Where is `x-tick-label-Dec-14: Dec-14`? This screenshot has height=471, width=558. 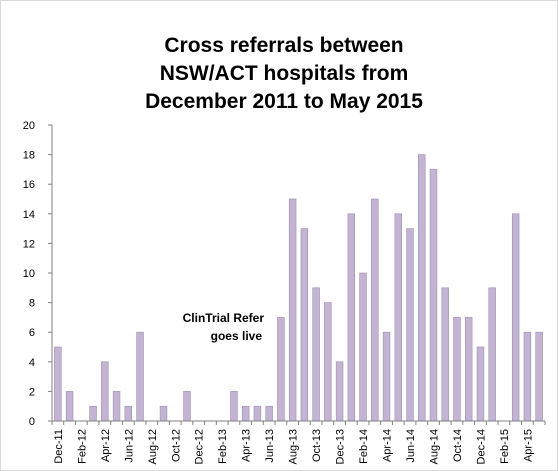
x-tick-label-Dec-14: Dec-14 is located at coordinates (481, 446).